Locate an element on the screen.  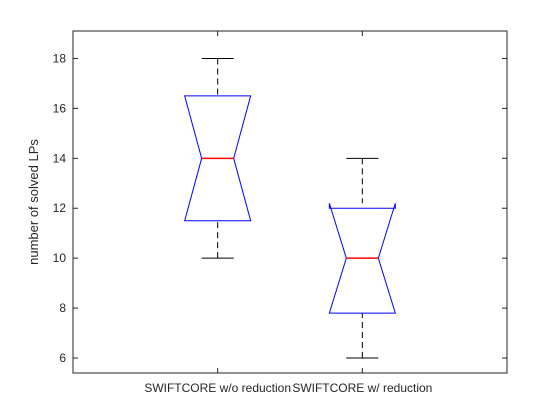
y-tick-label: 6 is located at coordinates (62, 358).